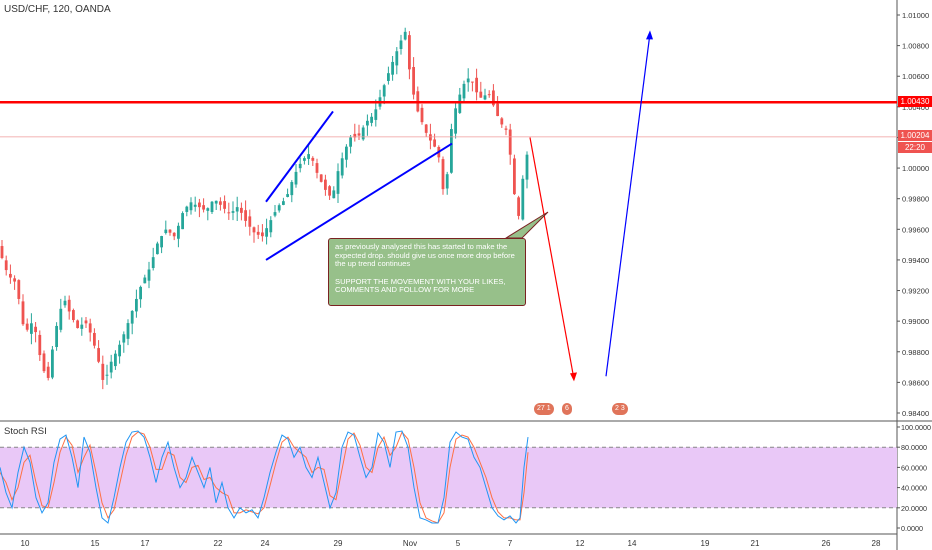 Image resolution: width=932 pixels, height=550 pixels. Describe the element at coordinates (25, 543) in the screenshot. I see `time-tick-label: 10` at that location.